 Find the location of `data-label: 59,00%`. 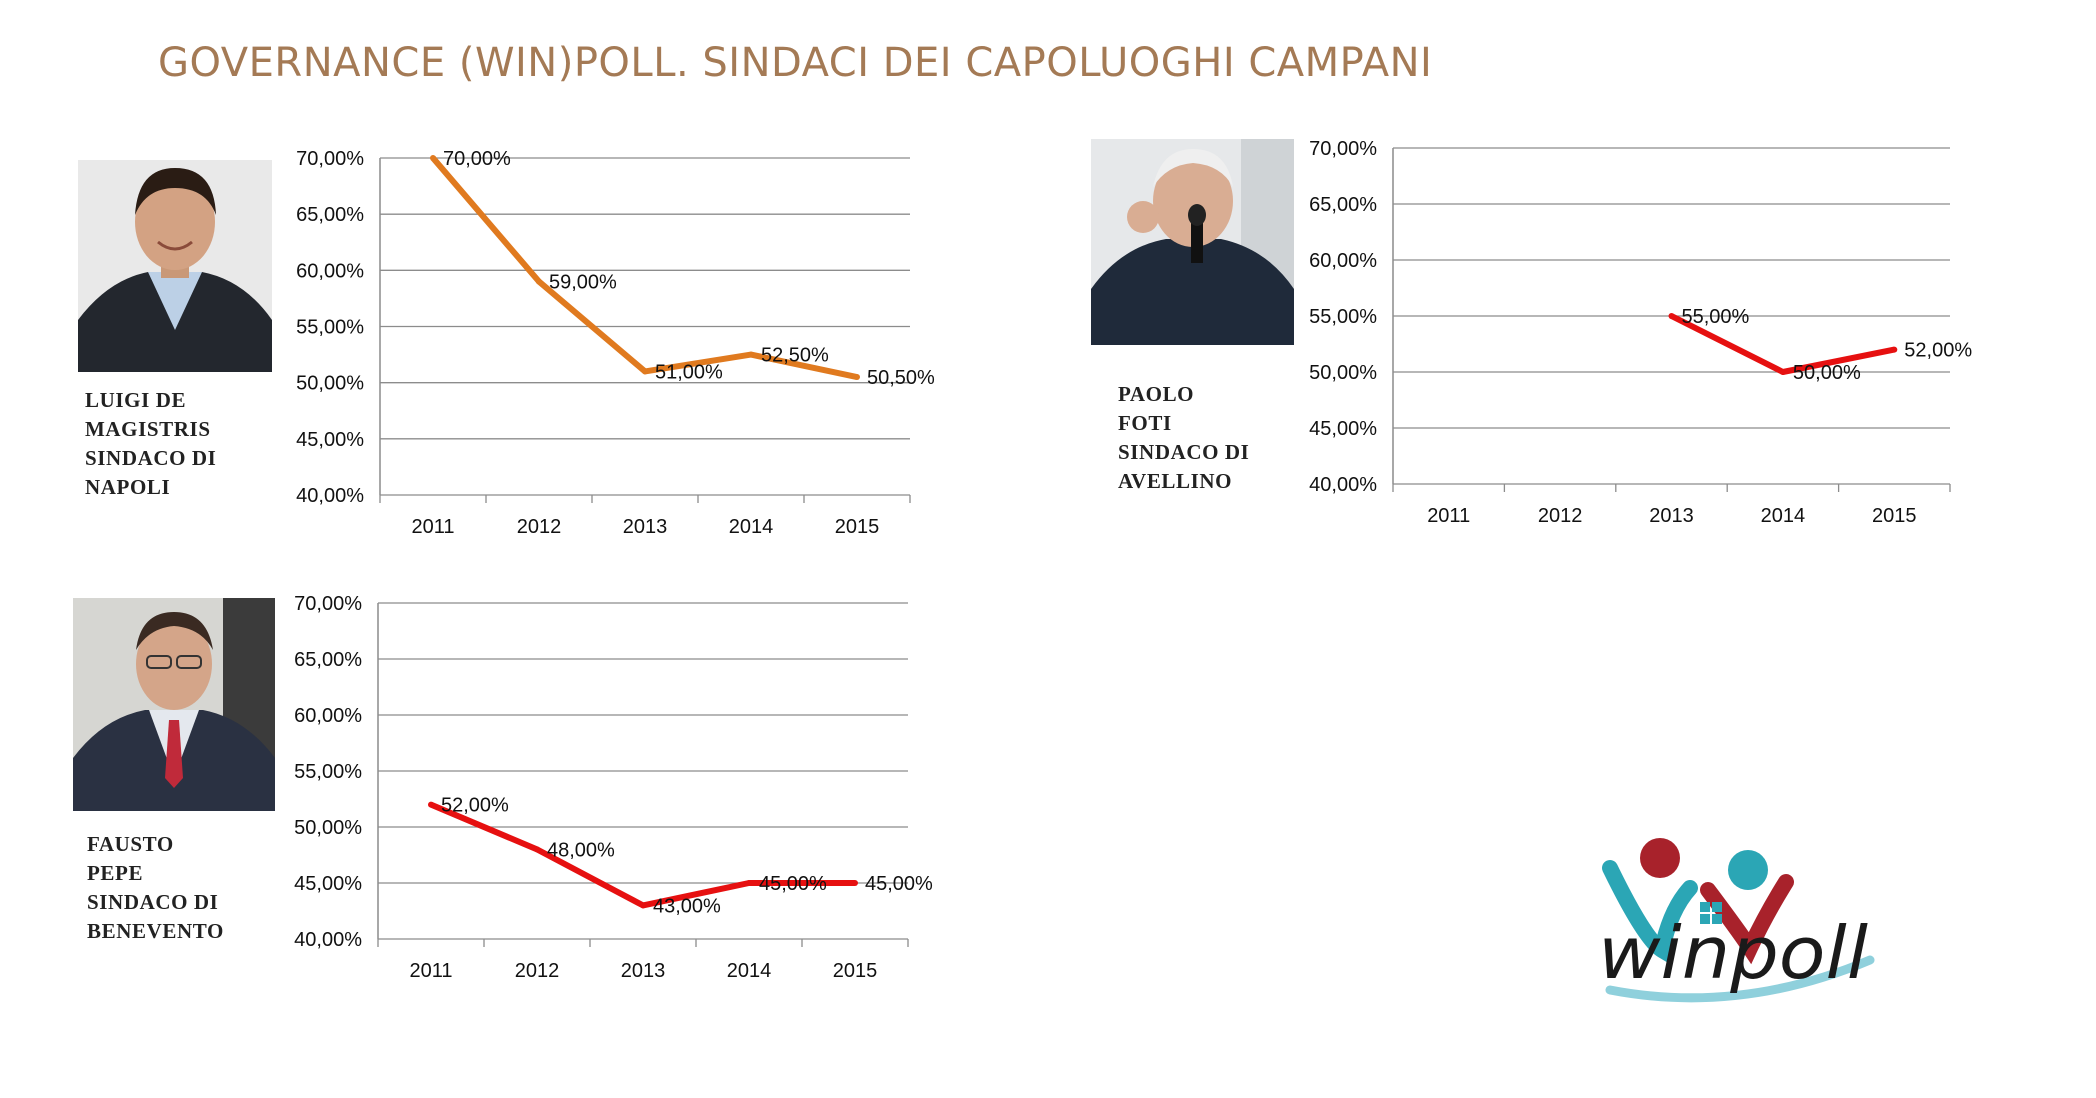

data-label: 59,00% is located at coordinates (583, 283).